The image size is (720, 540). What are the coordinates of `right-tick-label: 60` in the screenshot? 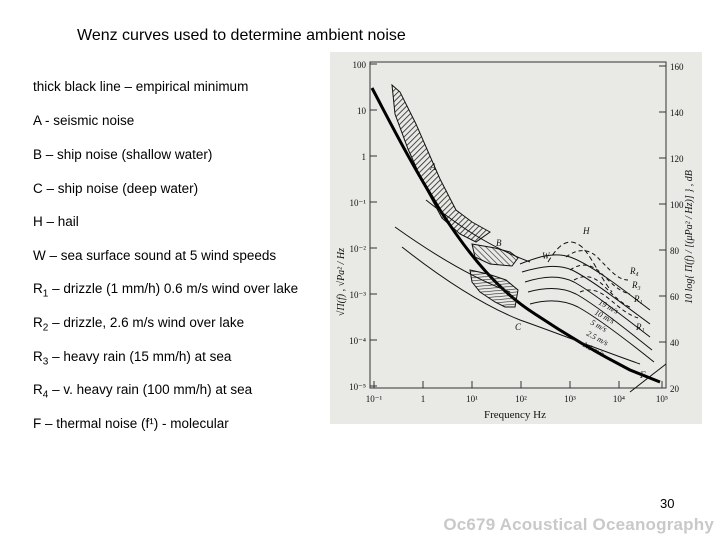 It's located at (675, 297).